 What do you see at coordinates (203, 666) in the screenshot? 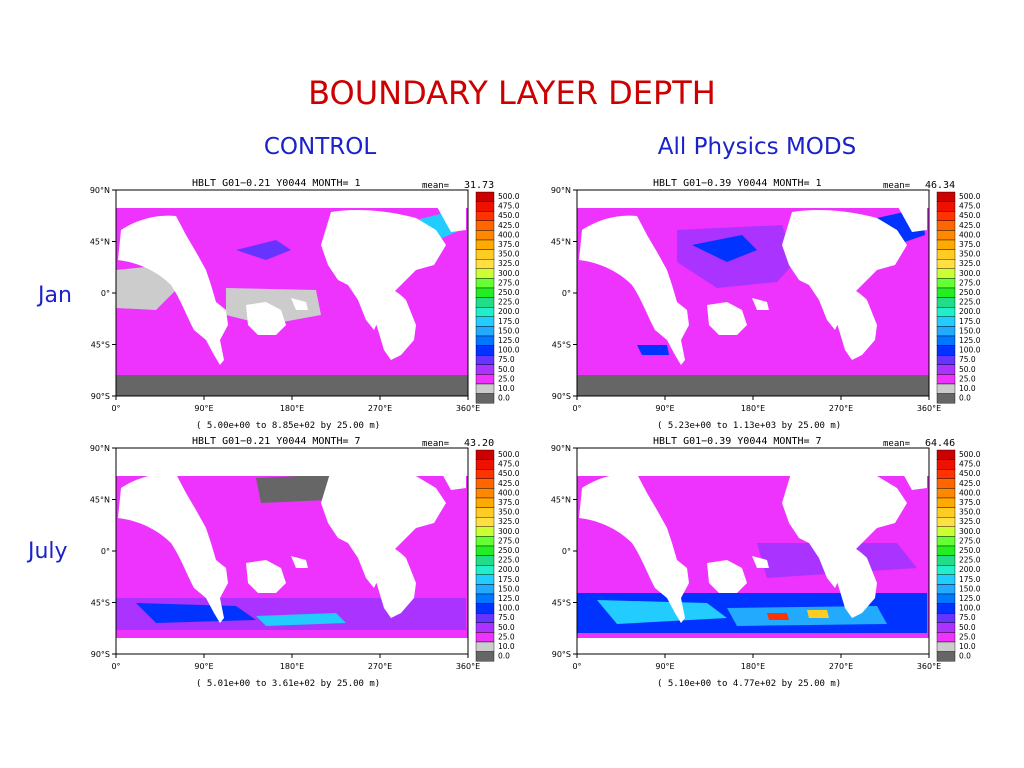
I see `lon-label: 90°E` at bounding box center [203, 666].